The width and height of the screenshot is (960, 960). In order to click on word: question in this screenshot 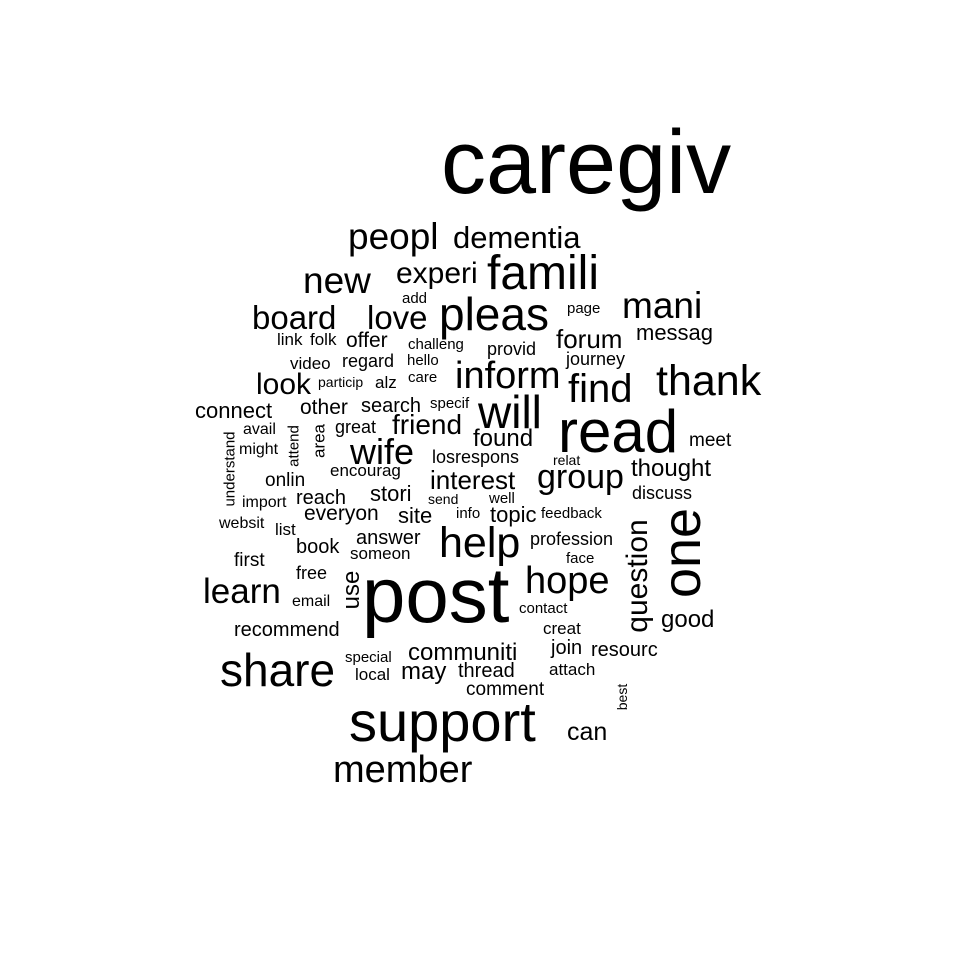, I will do `click(637, 576)`.